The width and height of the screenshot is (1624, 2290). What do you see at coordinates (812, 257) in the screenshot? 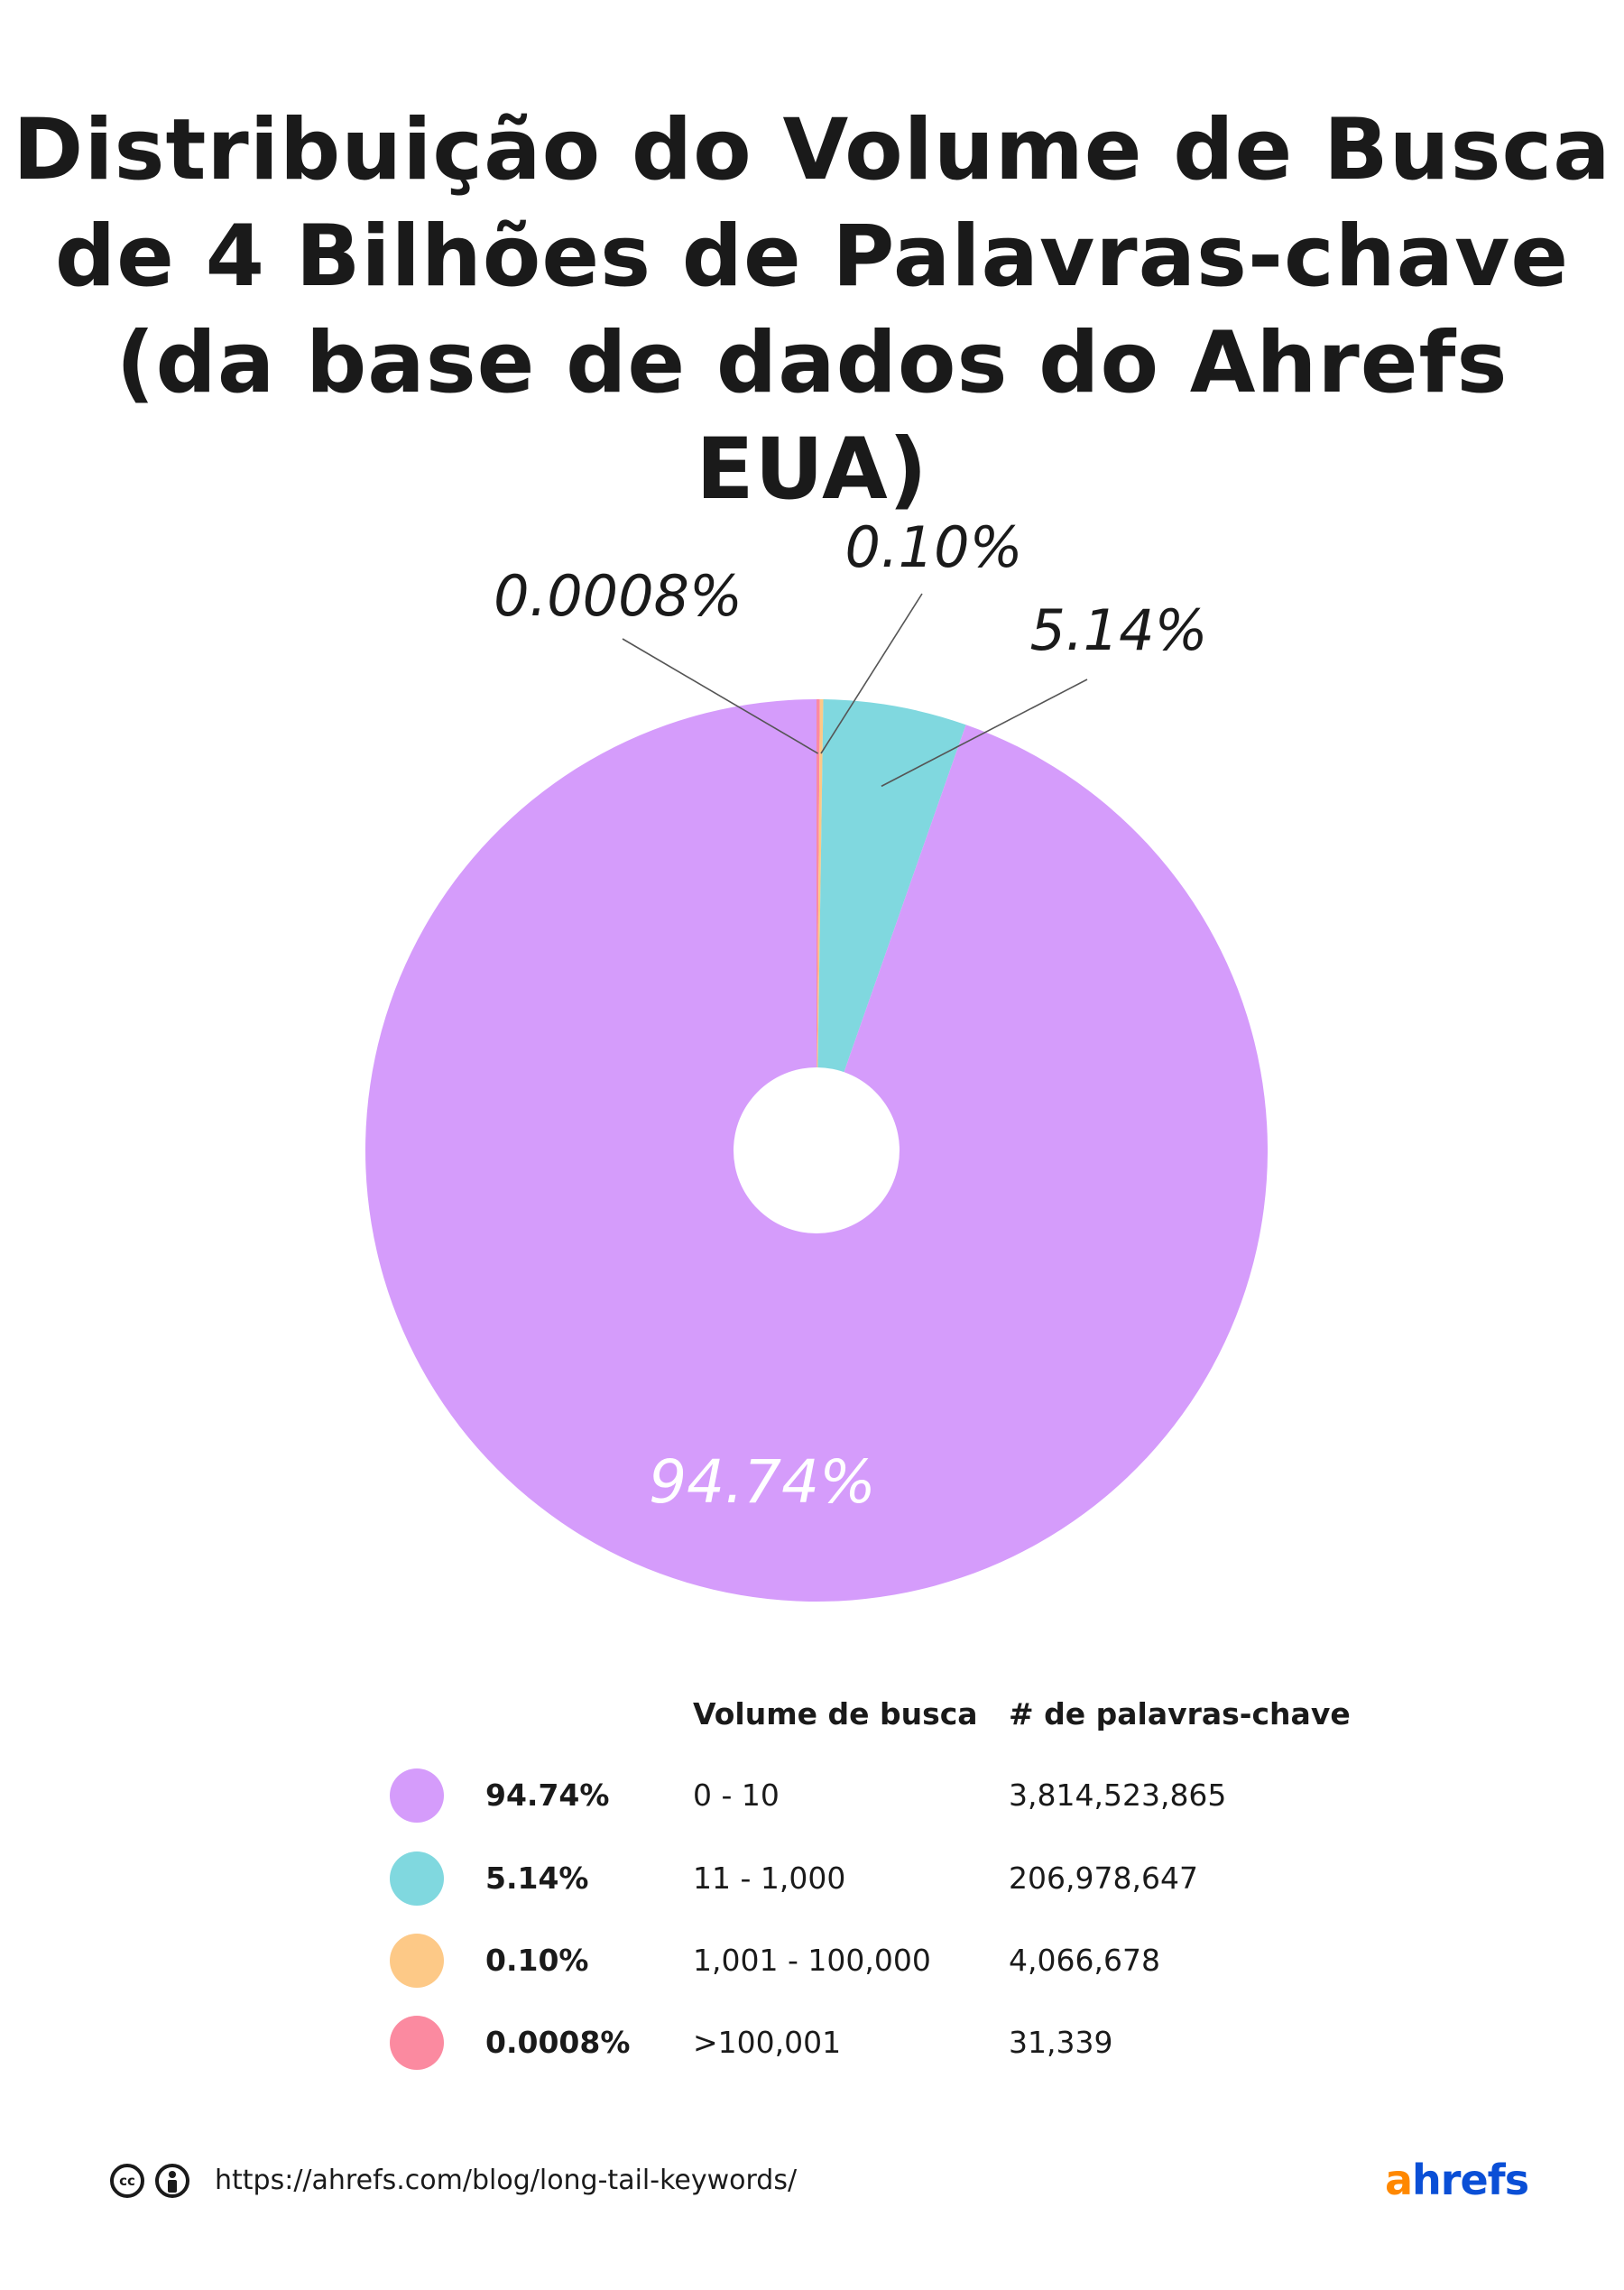
I see `title-line: de 4 Bilhões de Palavras-chave` at bounding box center [812, 257].